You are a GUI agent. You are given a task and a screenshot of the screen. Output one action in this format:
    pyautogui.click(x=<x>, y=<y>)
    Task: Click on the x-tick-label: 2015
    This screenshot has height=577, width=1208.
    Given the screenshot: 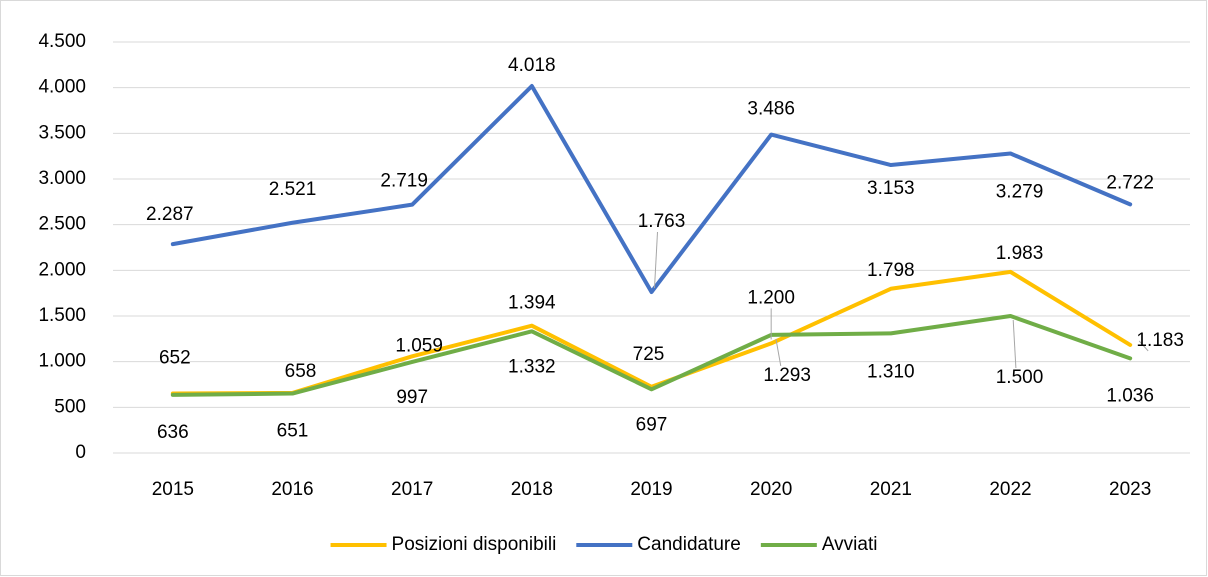 What is the action you would take?
    pyautogui.click(x=173, y=489)
    